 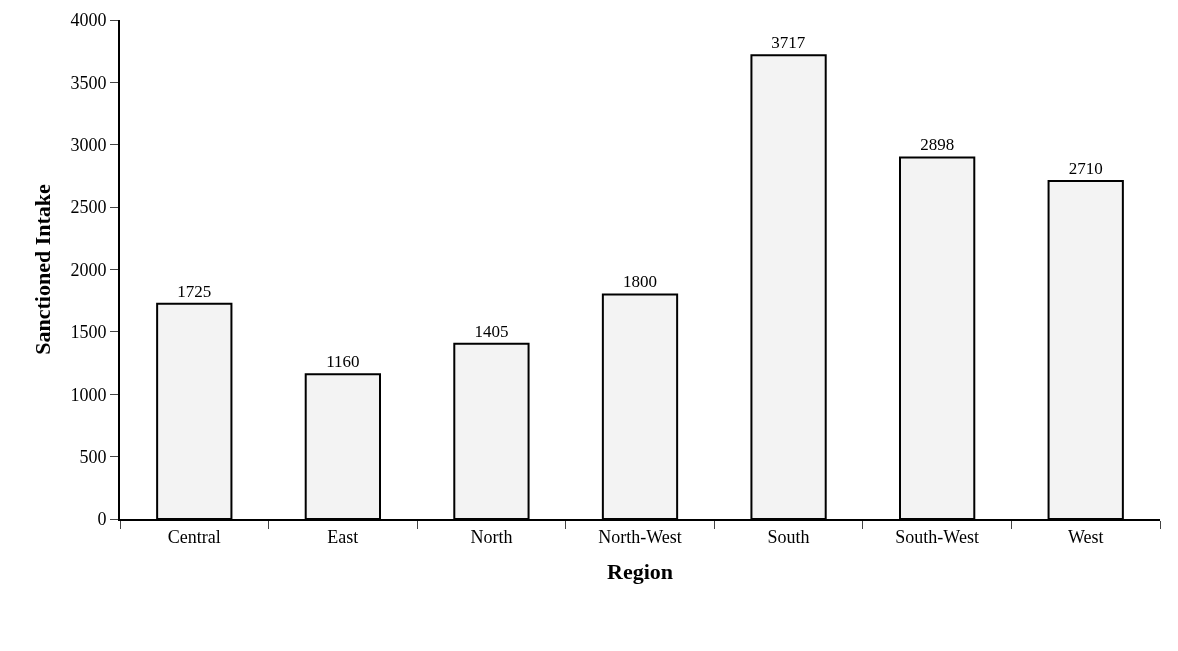 What do you see at coordinates (194, 291) in the screenshot?
I see `data-label: 1725` at bounding box center [194, 291].